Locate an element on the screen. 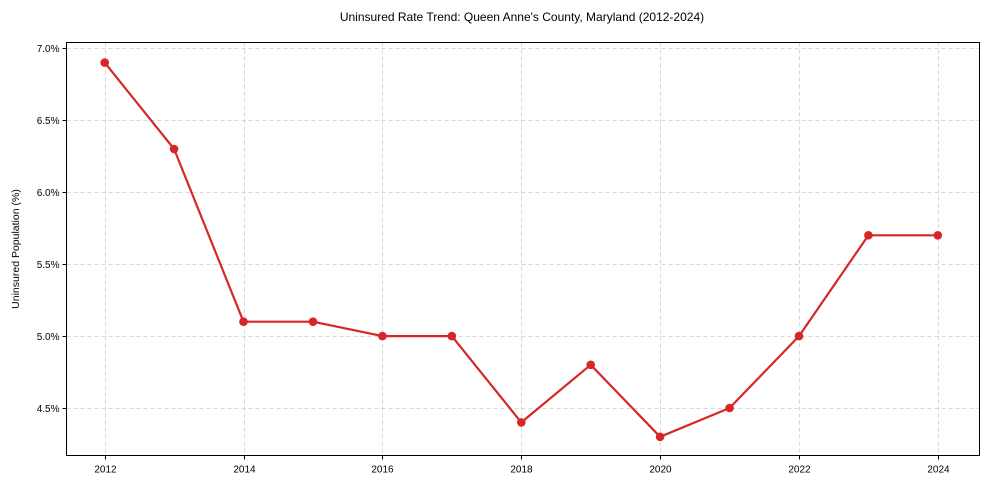 The image size is (989, 490). x-axis: 2012 2014 2016 2018 2020 2022 2024 is located at coordinates (522, 465).